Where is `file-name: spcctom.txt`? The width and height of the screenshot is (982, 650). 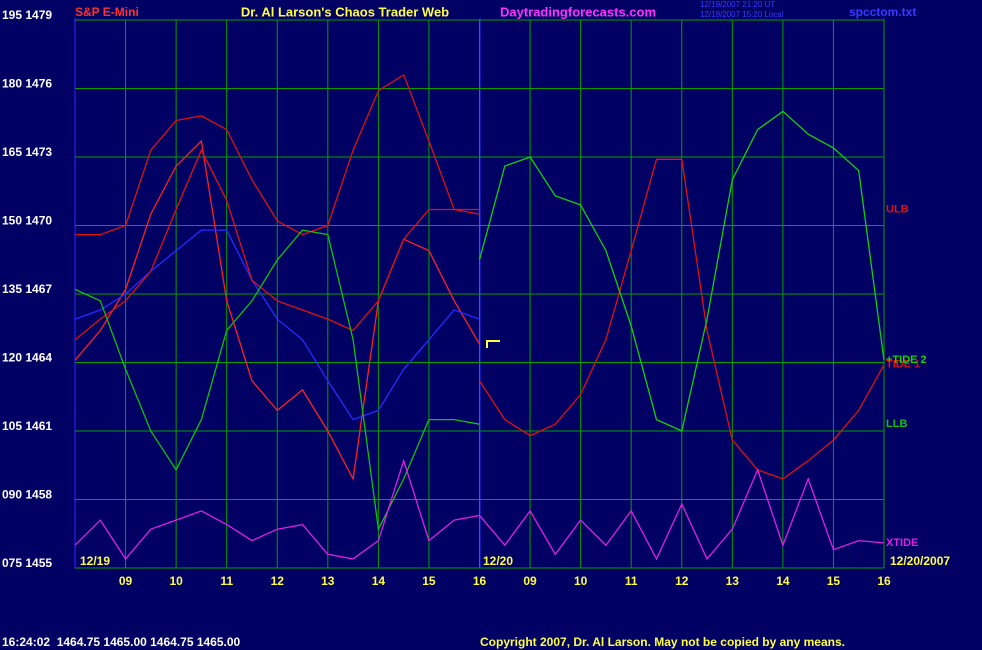 file-name: spcctom.txt is located at coordinates (882, 12).